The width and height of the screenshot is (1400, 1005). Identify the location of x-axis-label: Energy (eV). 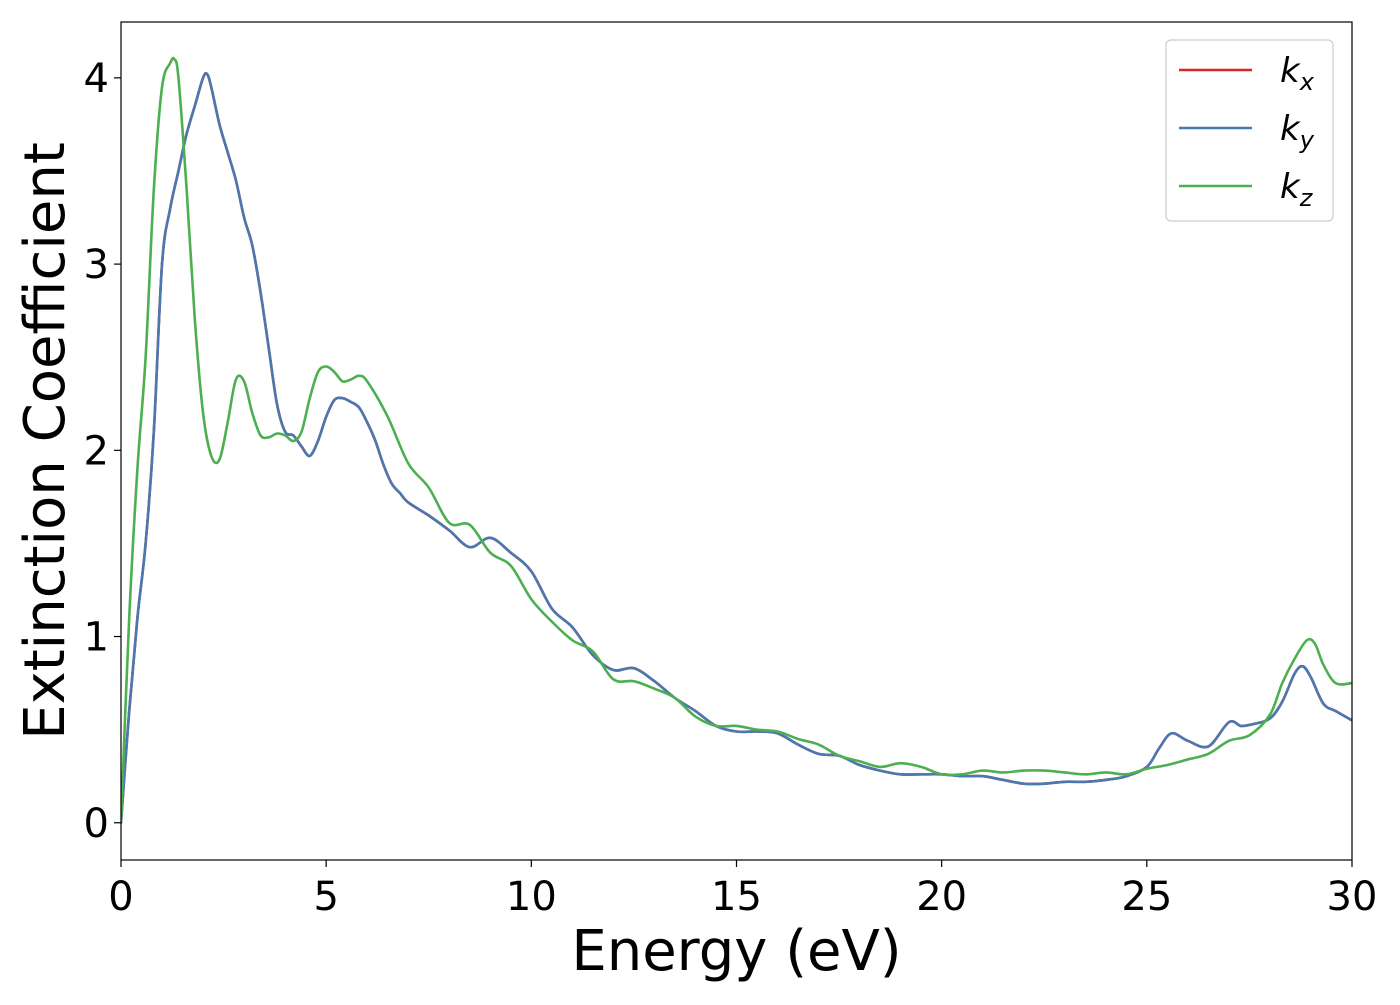
(736, 951).